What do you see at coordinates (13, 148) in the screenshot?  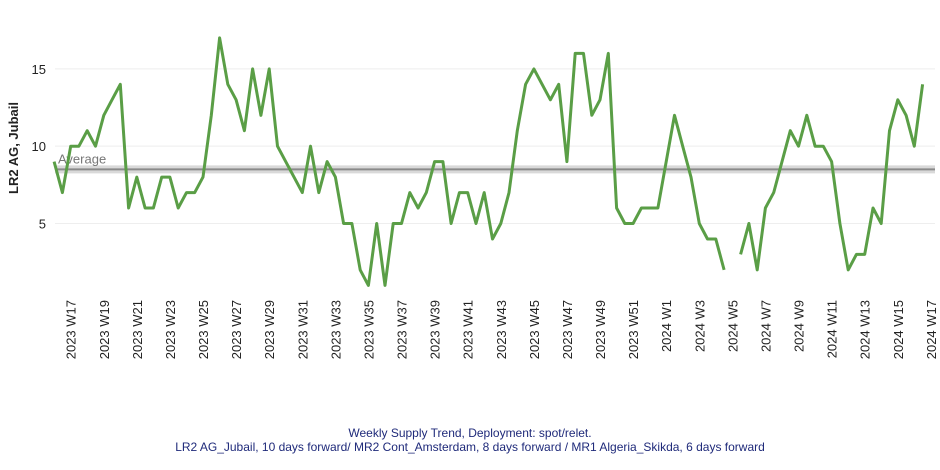 I see `y-axis-title: LR2 AG, Jubail` at bounding box center [13, 148].